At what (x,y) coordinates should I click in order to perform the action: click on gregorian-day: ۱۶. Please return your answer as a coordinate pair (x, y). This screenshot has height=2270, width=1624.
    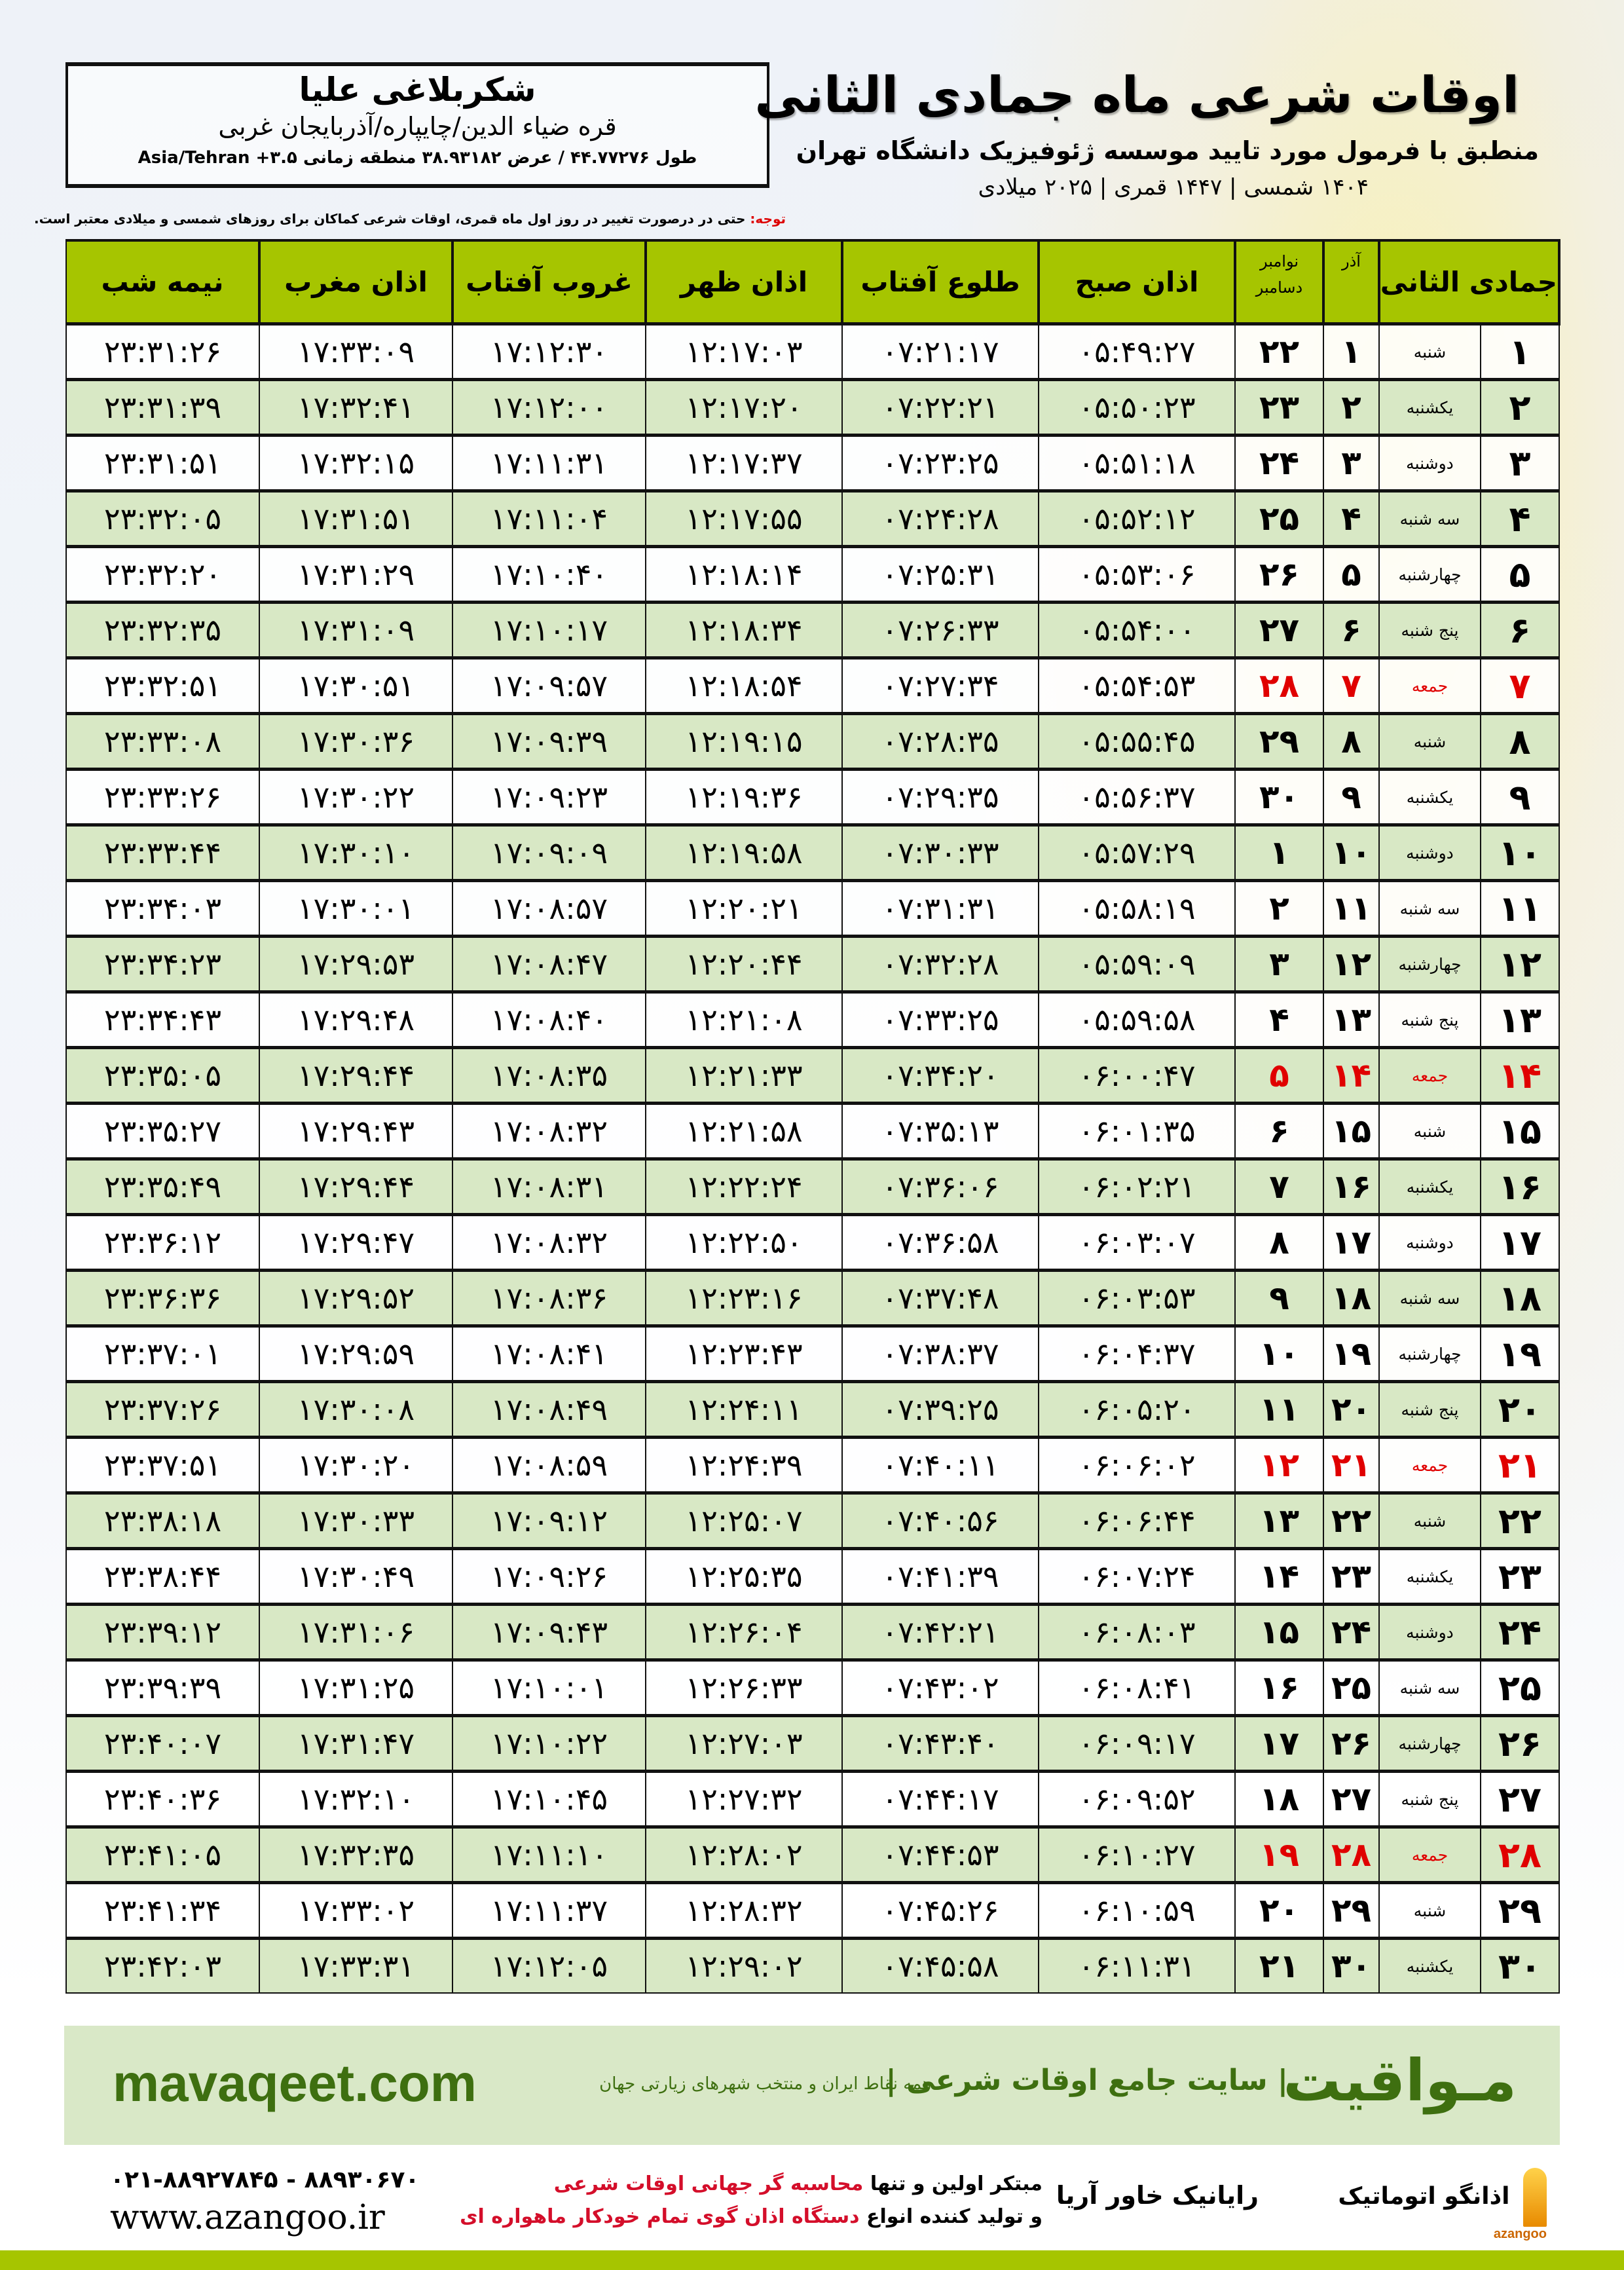
    Looking at the image, I should click on (1279, 1687).